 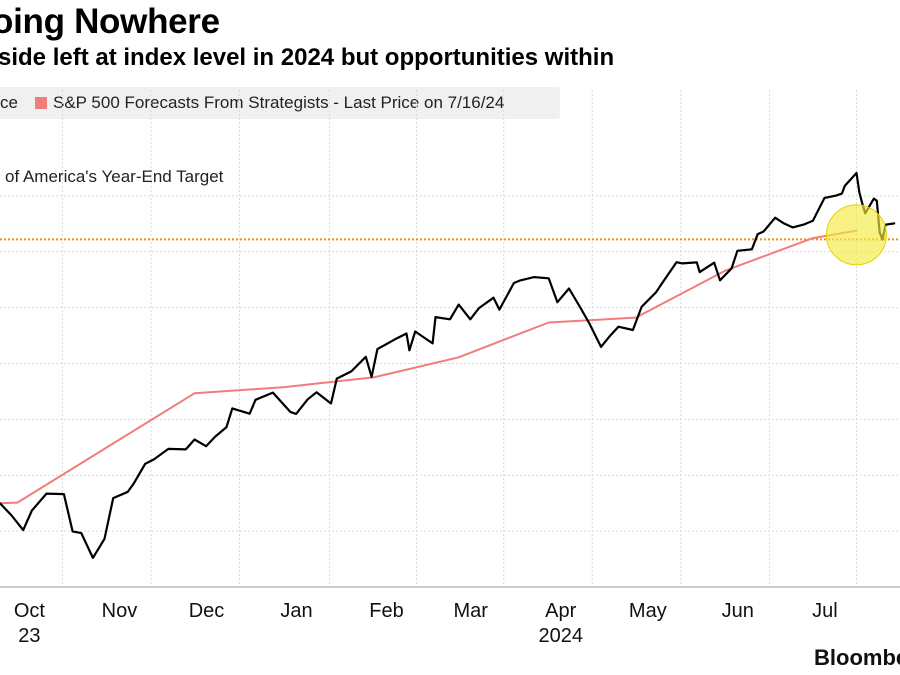 What do you see at coordinates (857, 657) in the screenshot?
I see `source-logo: Bloombe` at bounding box center [857, 657].